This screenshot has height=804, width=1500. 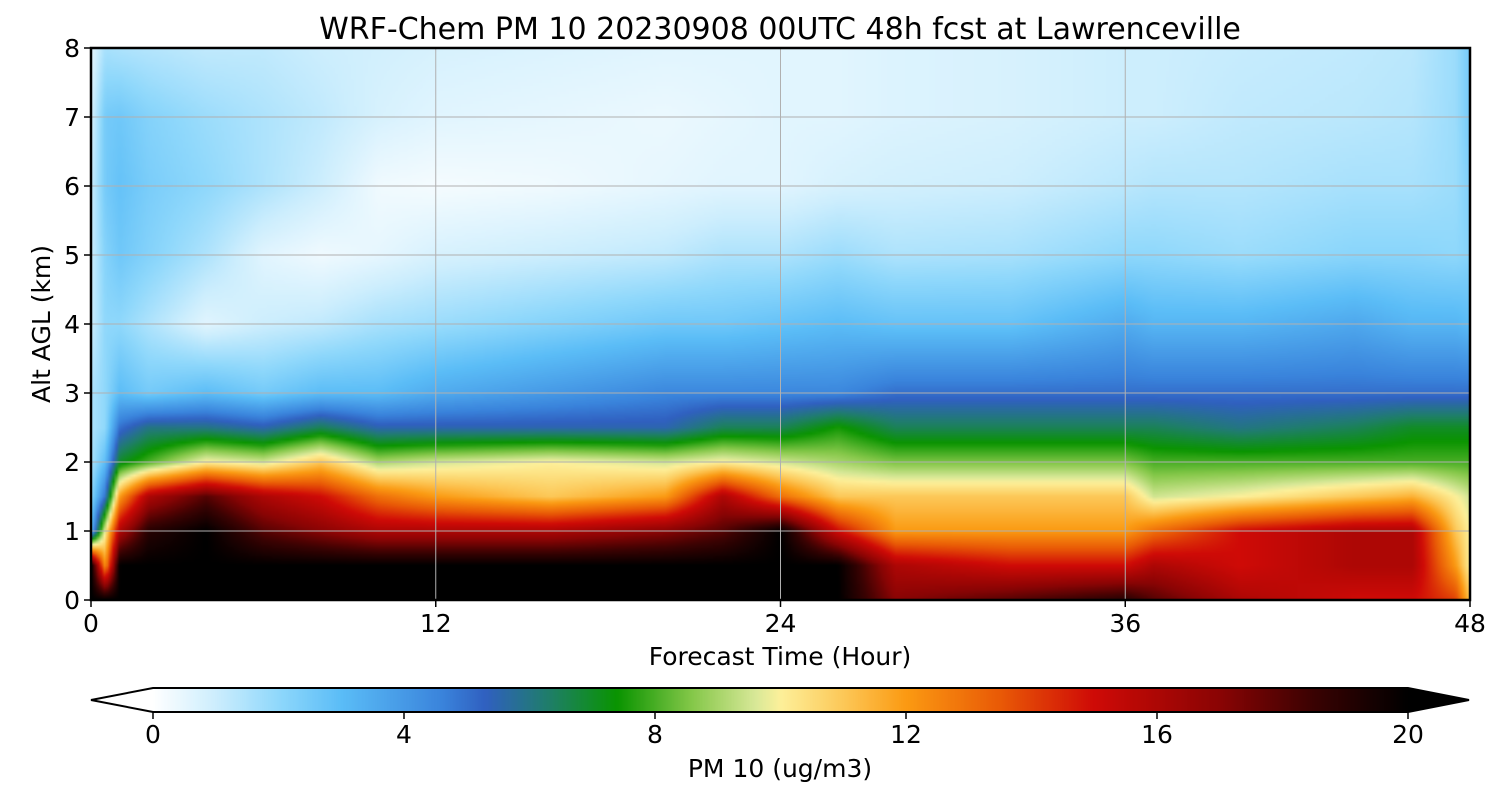 I want to click on y-tick-label: 2, so click(x=72, y=462).